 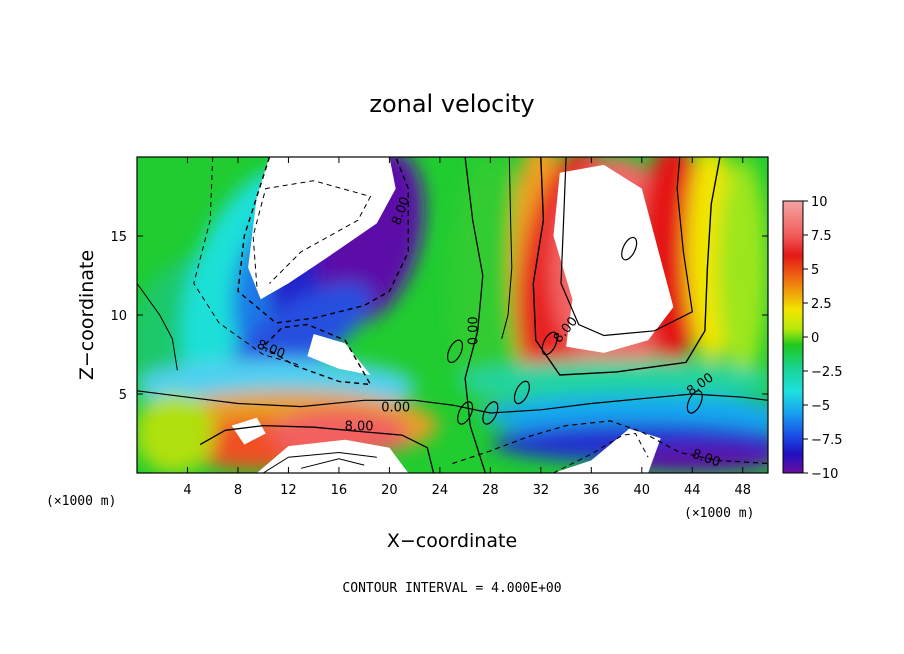 What do you see at coordinates (815, 338) in the screenshot?
I see `colorbar-tick-label: 0` at bounding box center [815, 338].